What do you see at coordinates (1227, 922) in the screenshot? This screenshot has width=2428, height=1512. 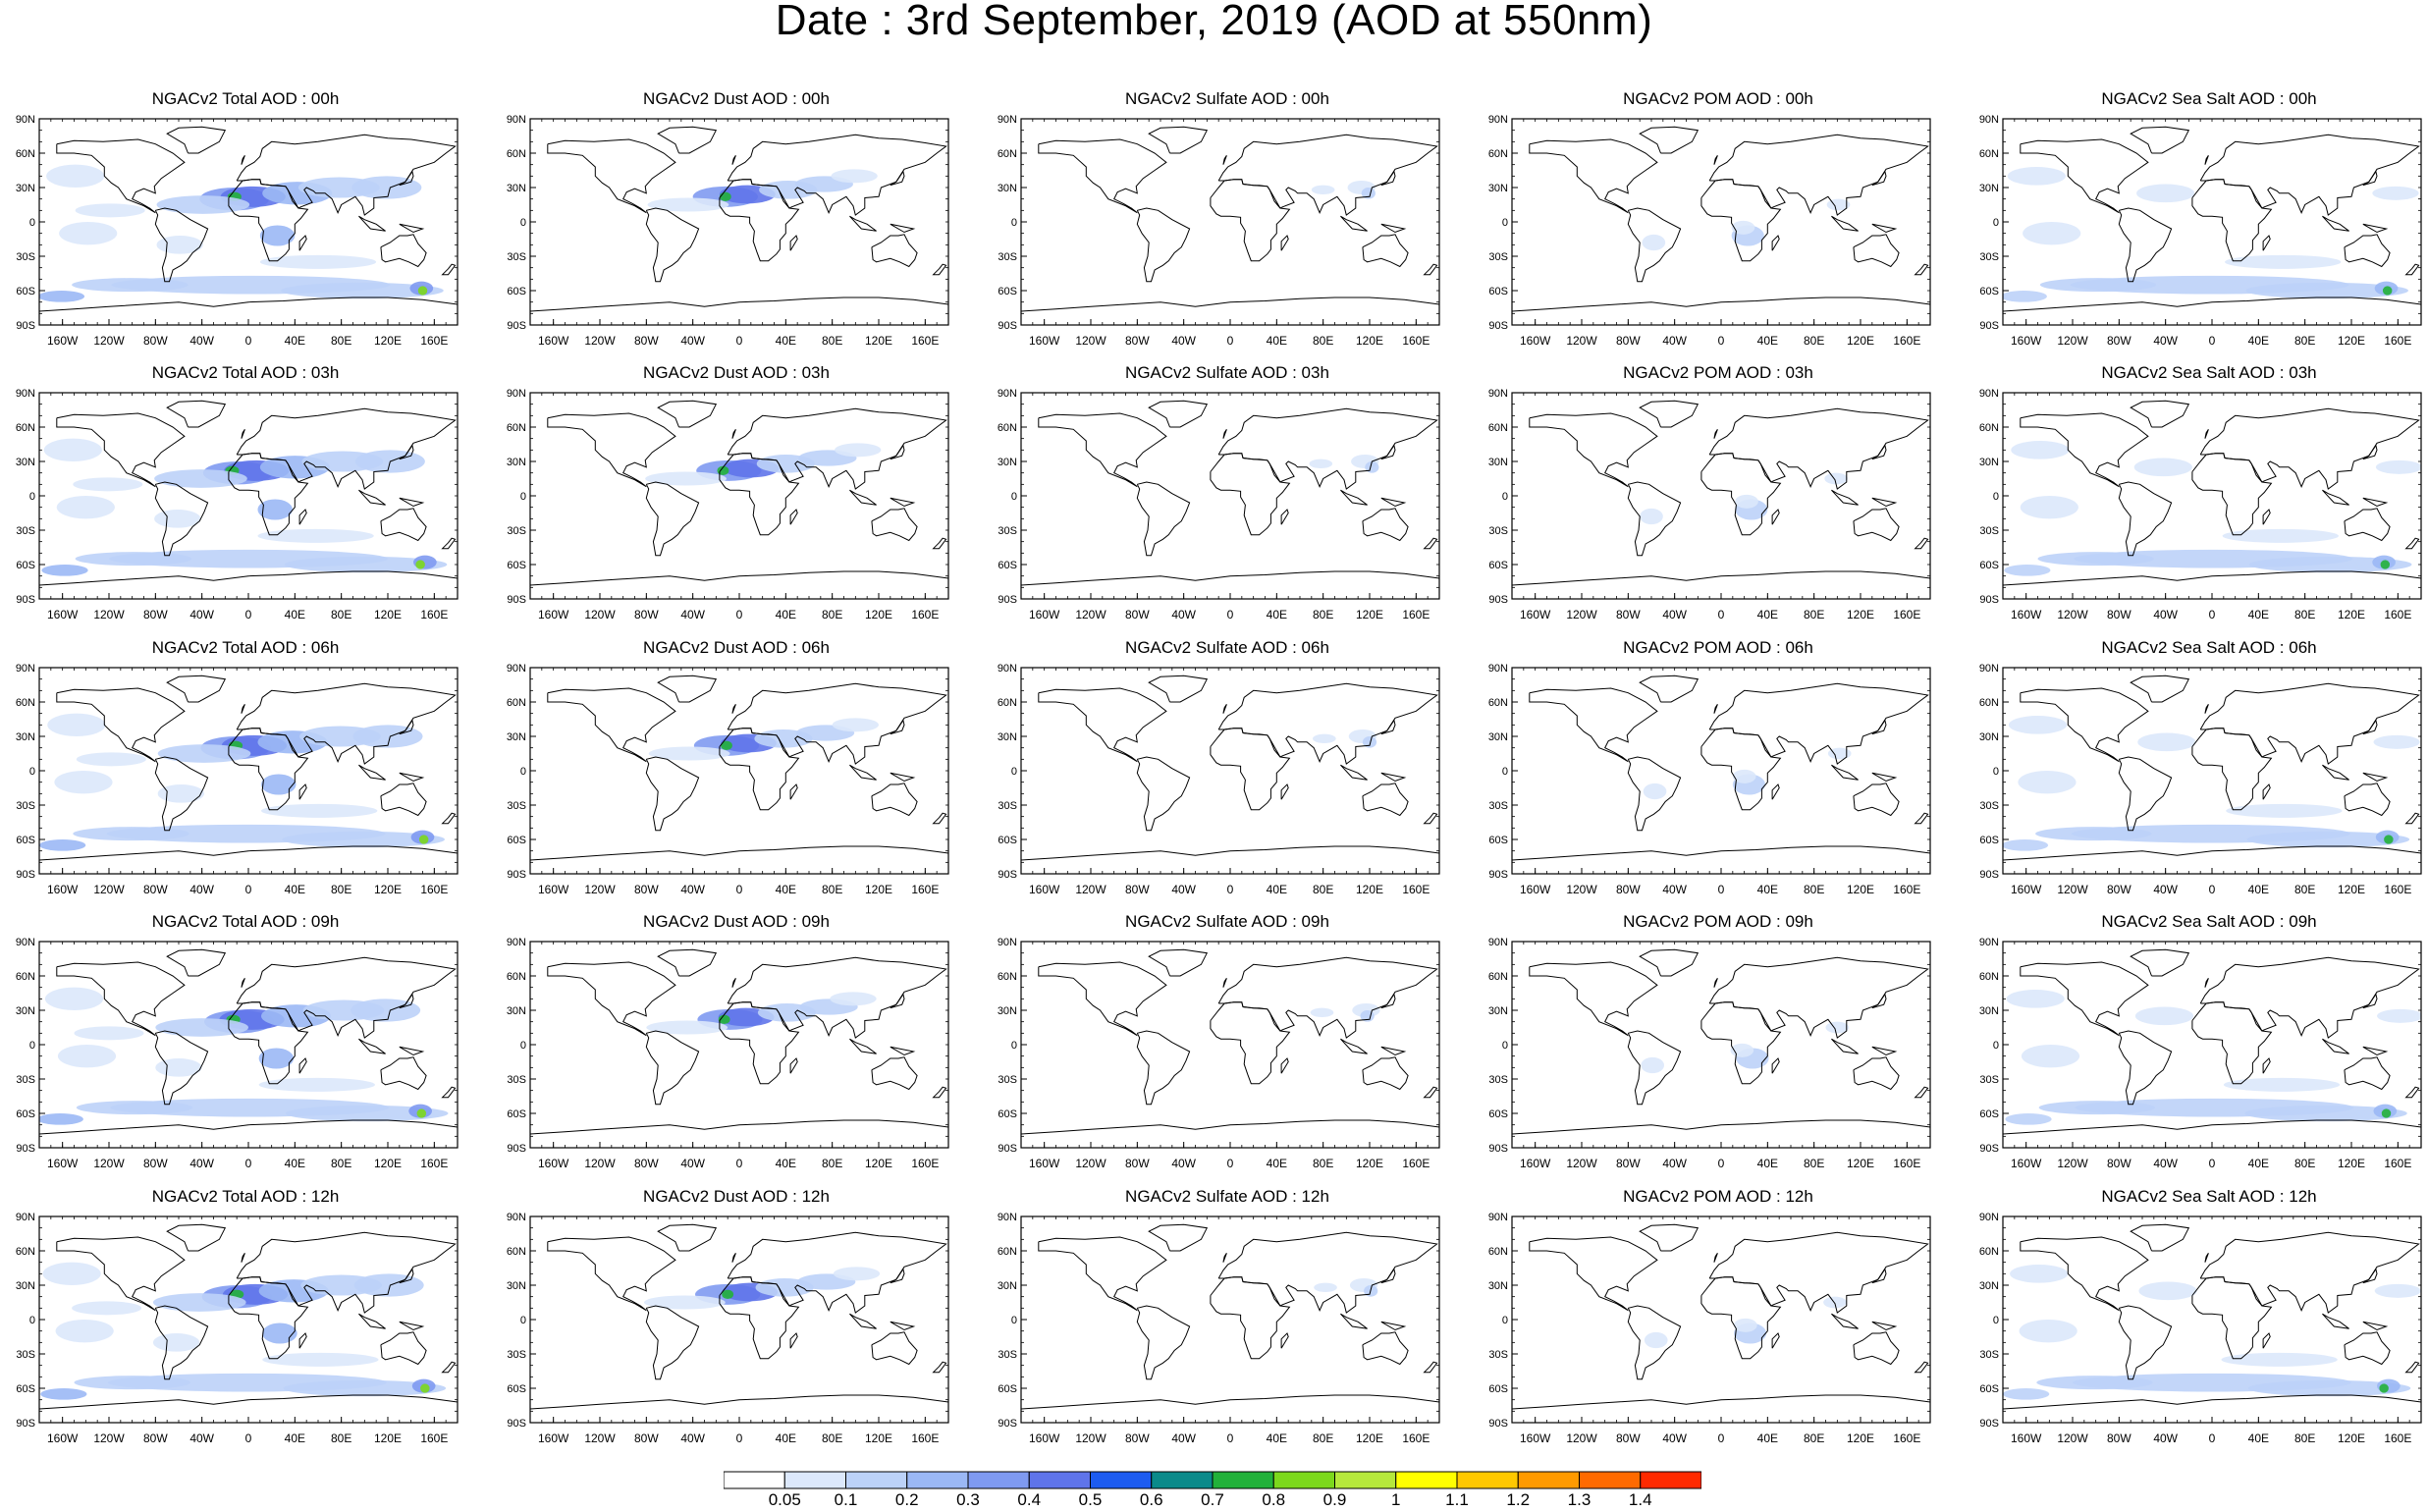 I see `panel-title: NGACv2 Sulfate AOD : 09h` at bounding box center [1227, 922].